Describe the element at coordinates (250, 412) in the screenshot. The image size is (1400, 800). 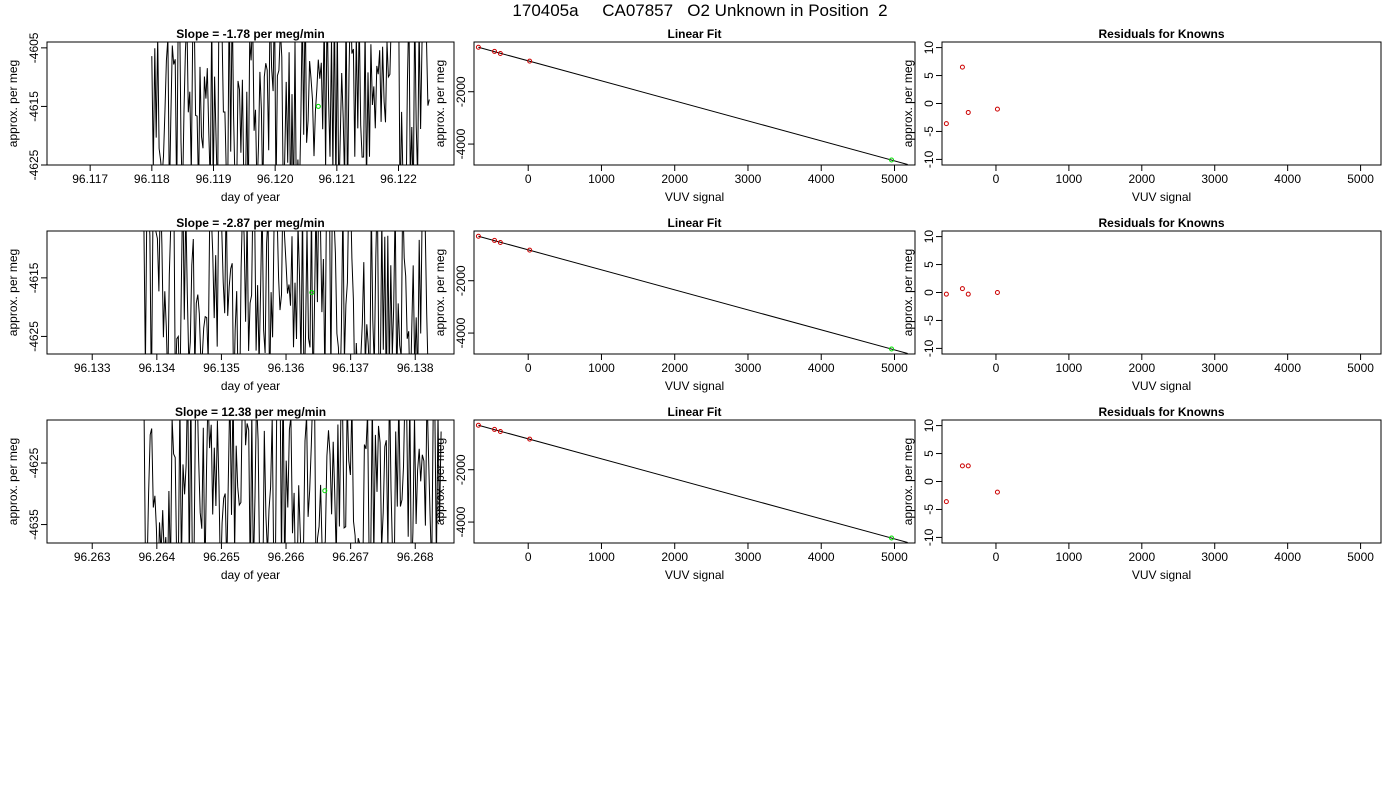
I see `panel-title: Slope = 12.38 per meg/min` at that location.